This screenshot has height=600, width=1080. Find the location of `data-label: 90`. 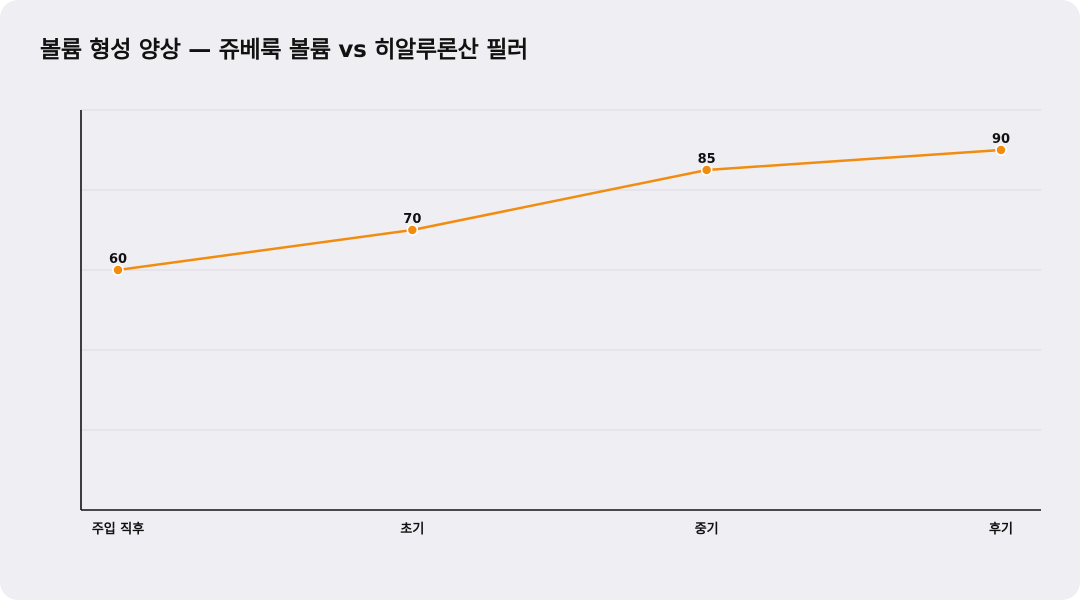

data-label: 90 is located at coordinates (1001, 139).